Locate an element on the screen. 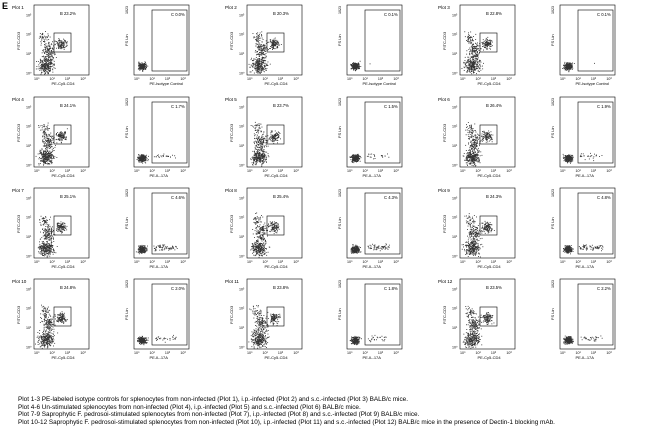  gate-b-label: B 26.4% is located at coordinates (494, 105).